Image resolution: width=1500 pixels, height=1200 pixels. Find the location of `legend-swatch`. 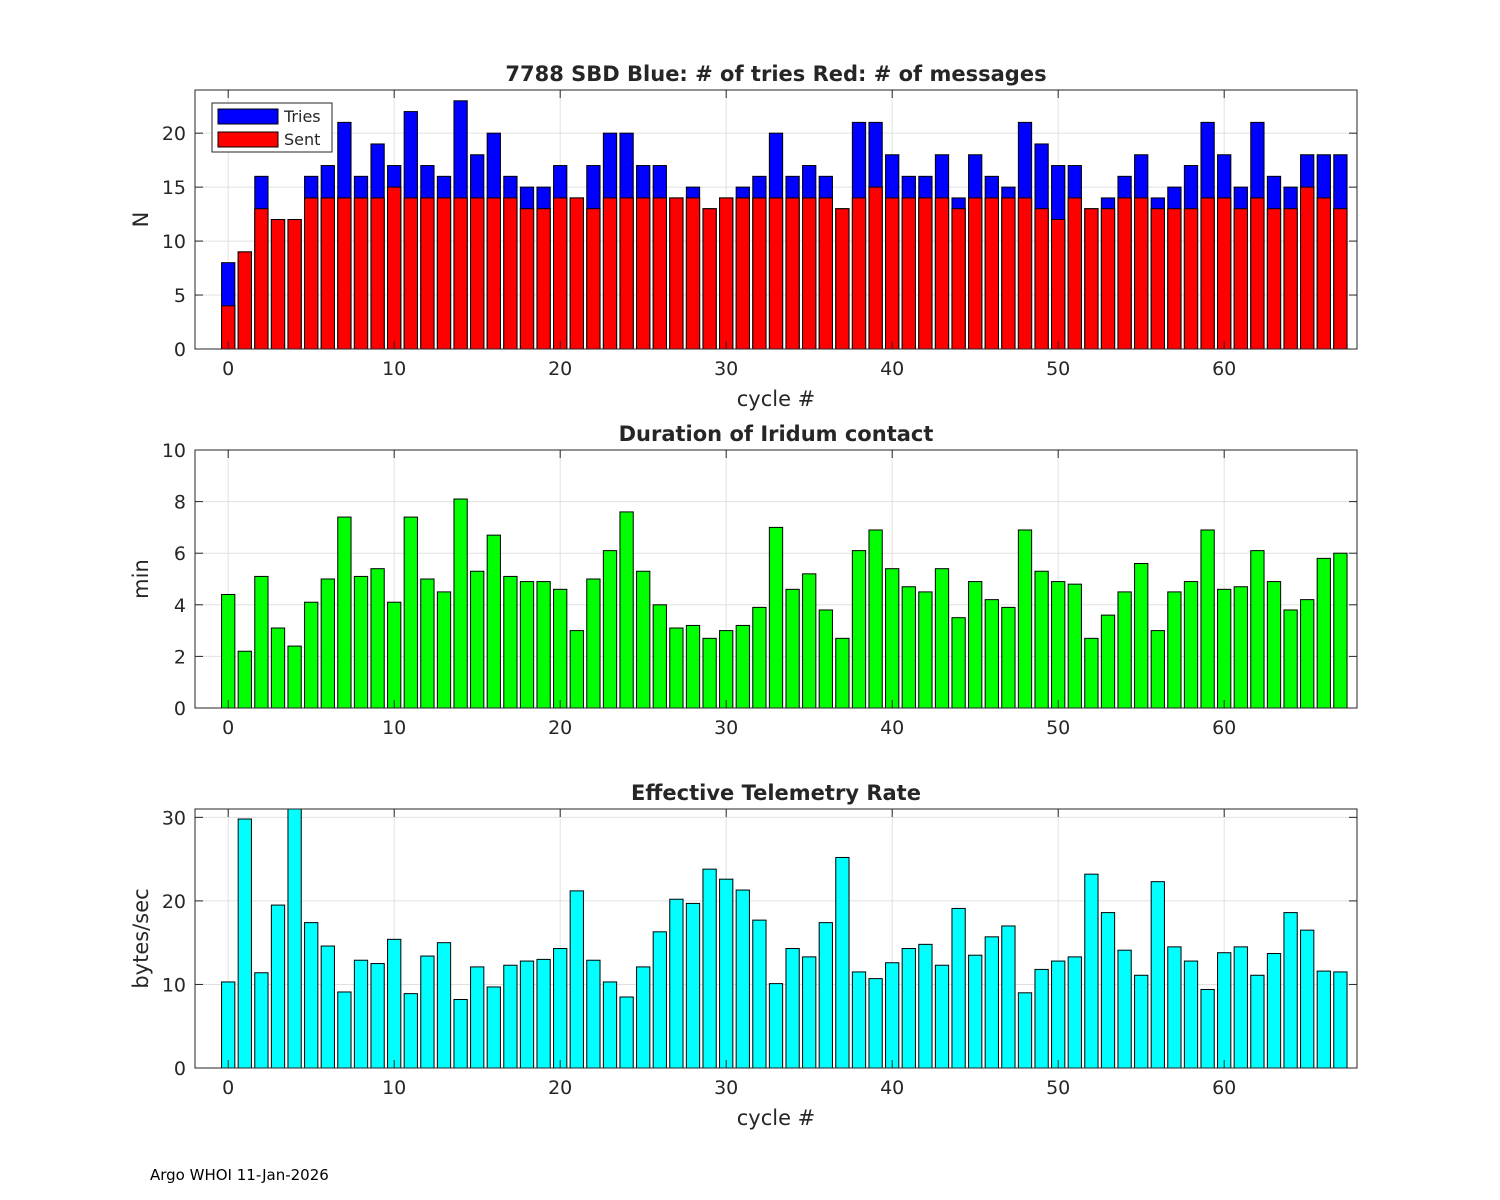

legend-swatch is located at coordinates (248, 139).